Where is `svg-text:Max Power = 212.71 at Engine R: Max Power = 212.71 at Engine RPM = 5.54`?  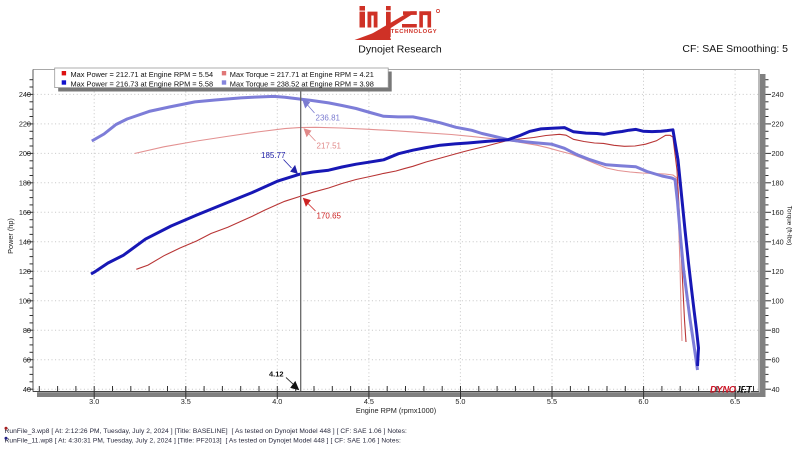
svg-text:Max Power = 212.71 at Engine R: Max Power = 212.71 at Engine RPM = 5.54 is located at coordinates (142, 74).